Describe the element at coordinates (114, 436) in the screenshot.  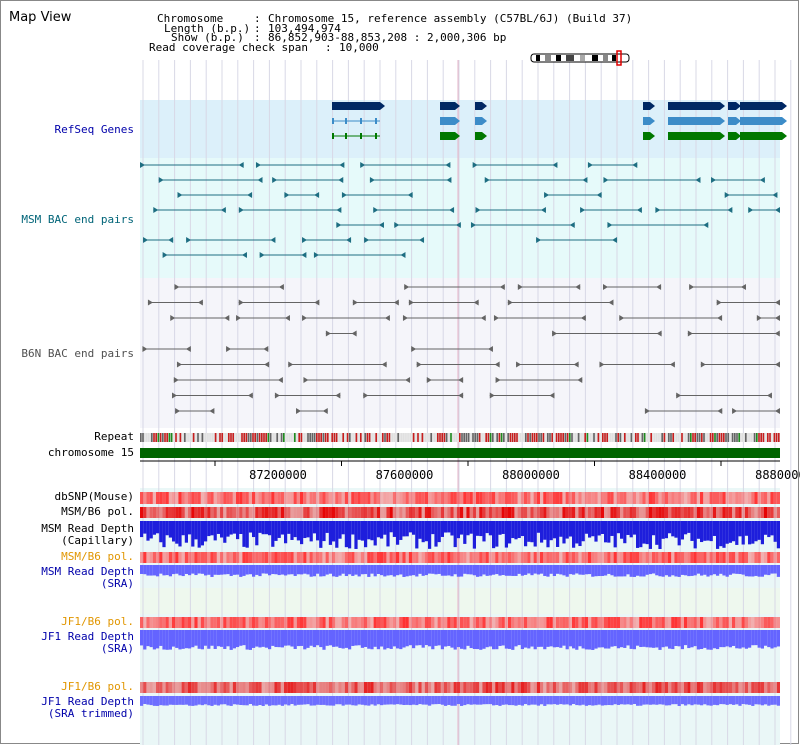
I see `track-label-repeat: Repeat` at that location.